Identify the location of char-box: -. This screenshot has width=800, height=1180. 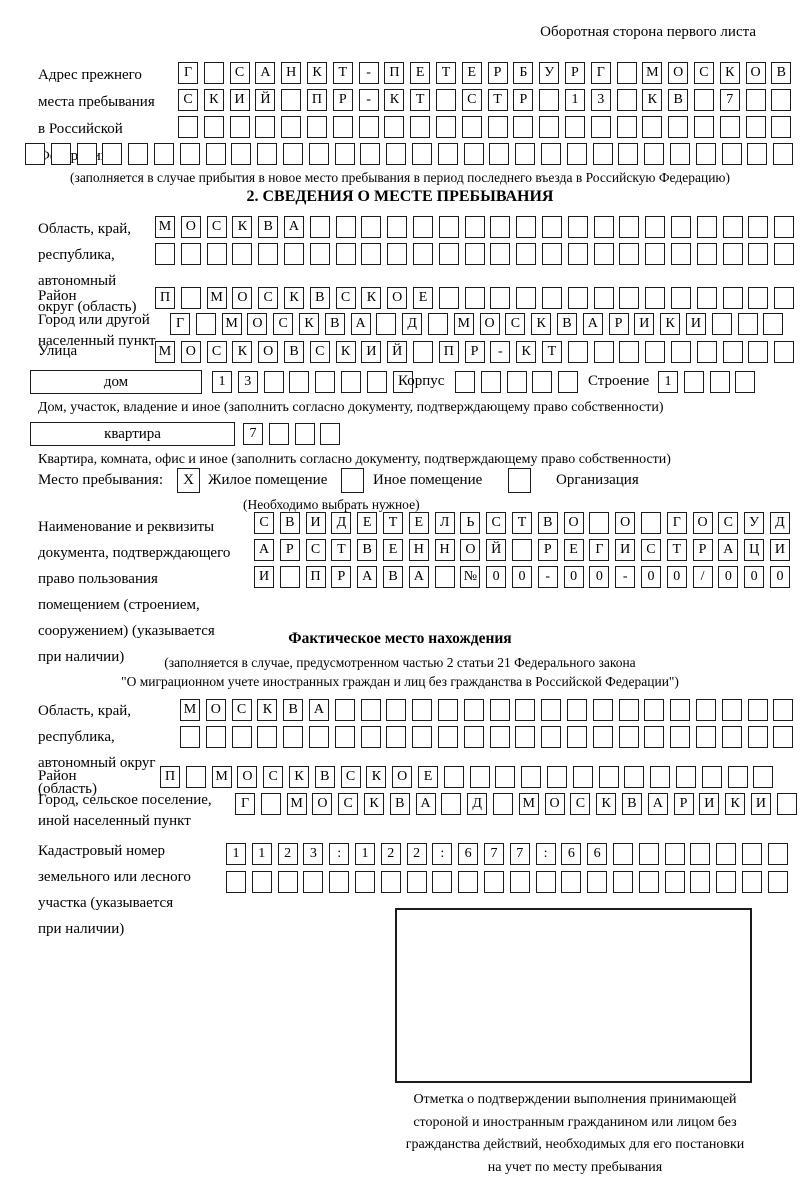
(368, 73).